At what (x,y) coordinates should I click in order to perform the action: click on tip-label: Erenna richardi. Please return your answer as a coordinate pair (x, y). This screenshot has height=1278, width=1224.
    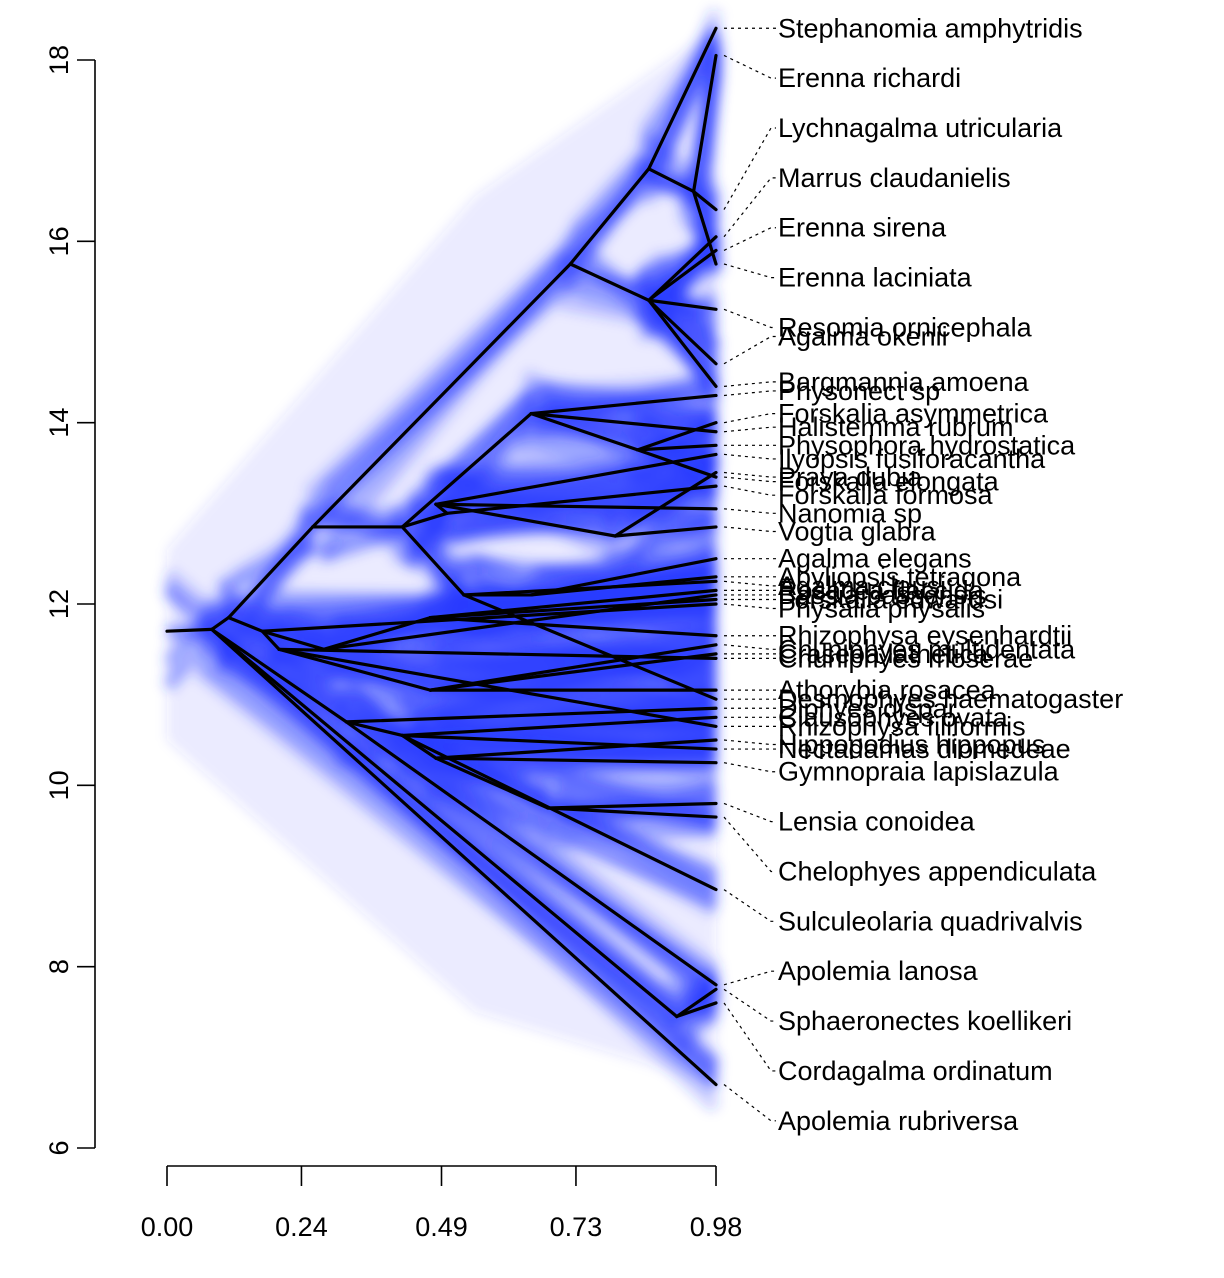
    Looking at the image, I should click on (869, 78).